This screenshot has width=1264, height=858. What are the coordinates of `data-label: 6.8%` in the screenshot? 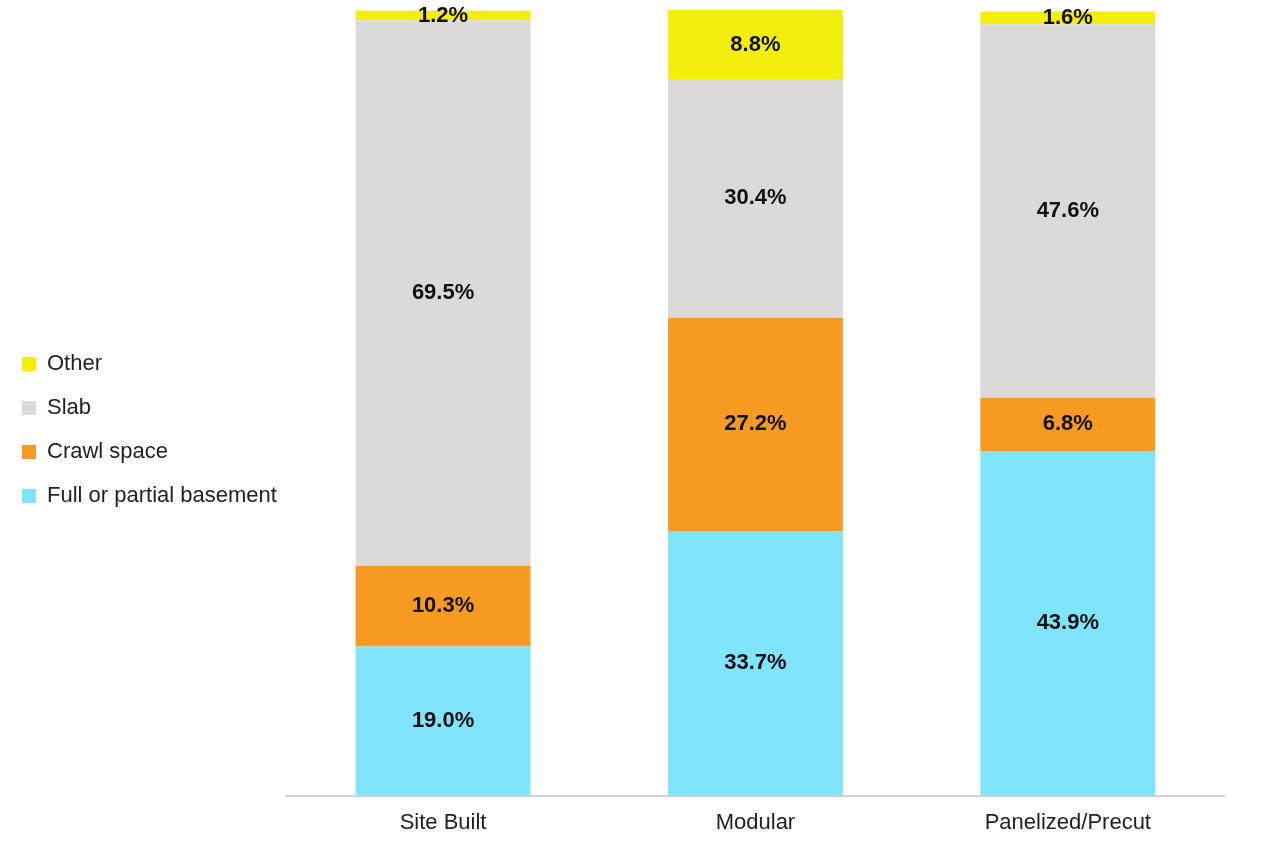 It's located at (1067, 423).